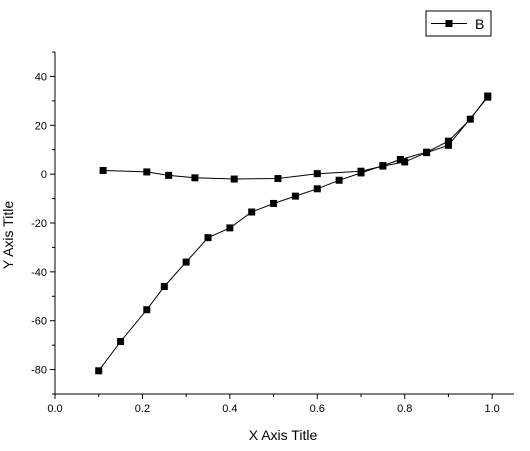  I want to click on legend-marker, so click(449, 23).